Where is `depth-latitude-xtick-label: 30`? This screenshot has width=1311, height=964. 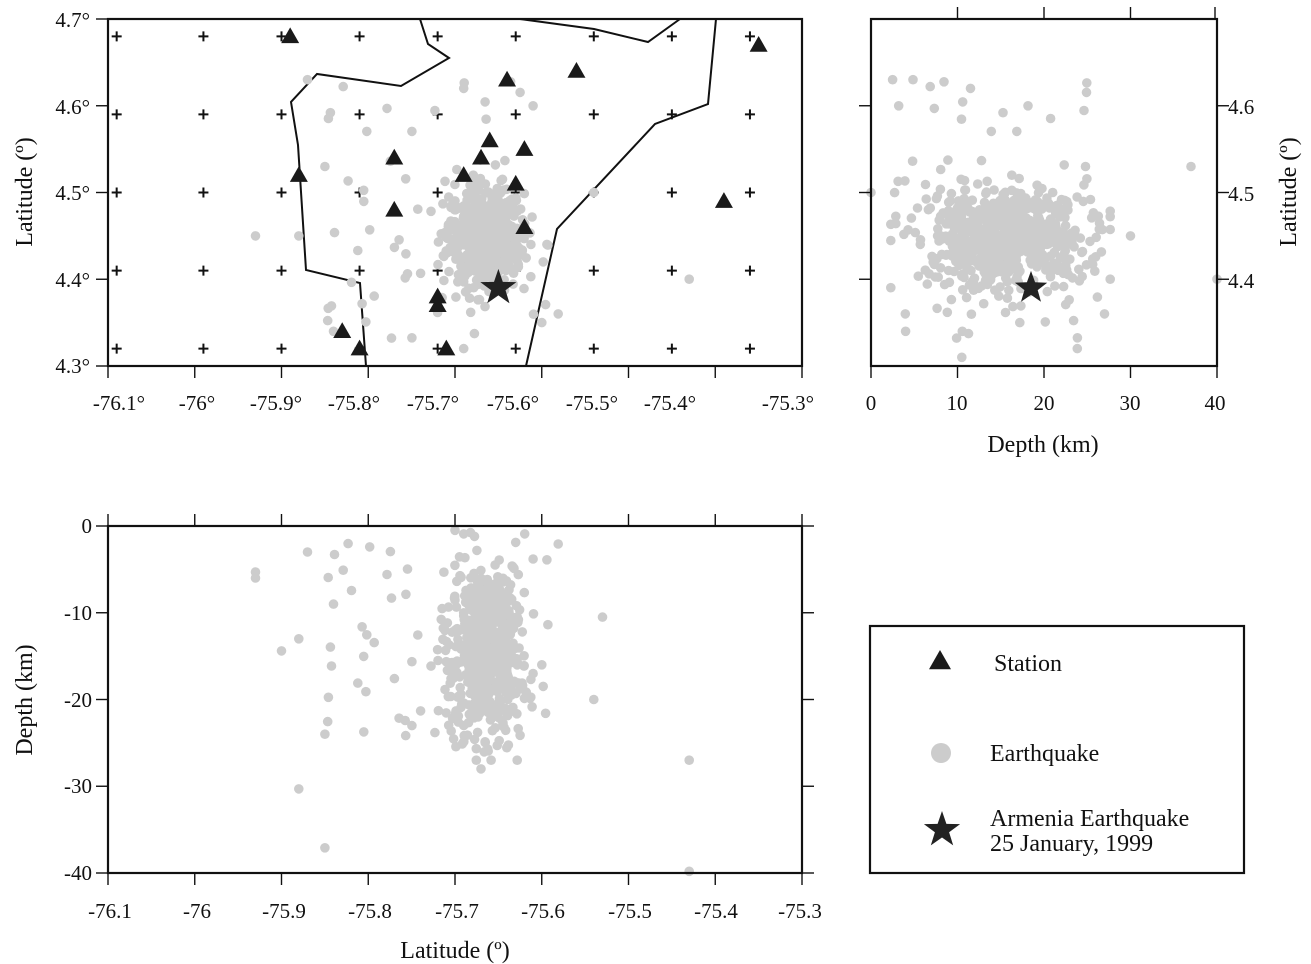 depth-latitude-xtick-label: 30 is located at coordinates (1130, 403).